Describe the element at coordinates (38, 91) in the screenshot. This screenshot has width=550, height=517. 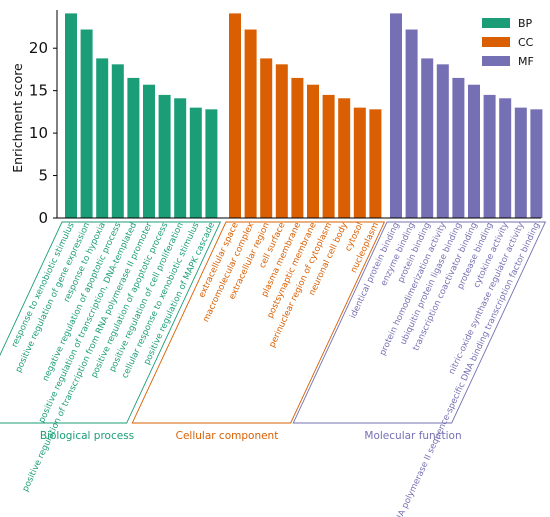
I see `y-tick-label: 15` at that location.